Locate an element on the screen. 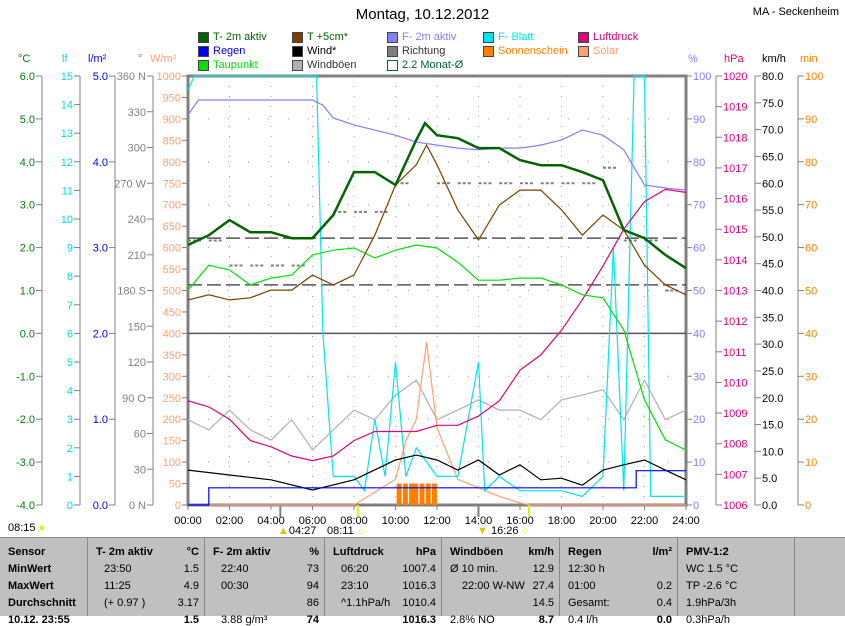 The width and height of the screenshot is (845, 626). axis-tick-label: 15.0 is located at coordinates (772, 426).